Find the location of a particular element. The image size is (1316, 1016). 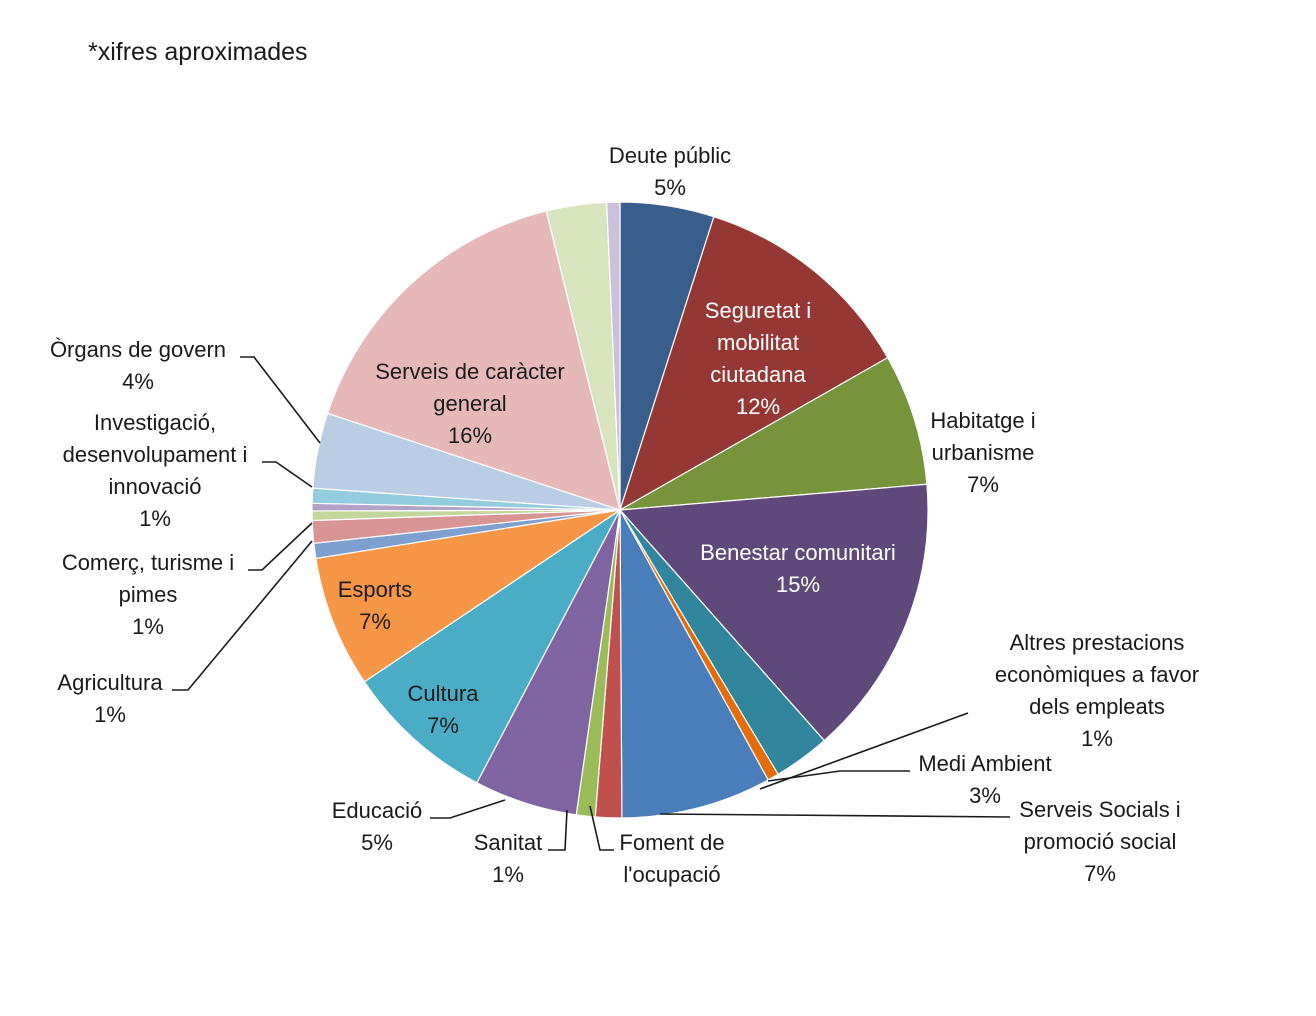

slice-serveis-socials-i-promocio-social is located at coordinates (694, 664).